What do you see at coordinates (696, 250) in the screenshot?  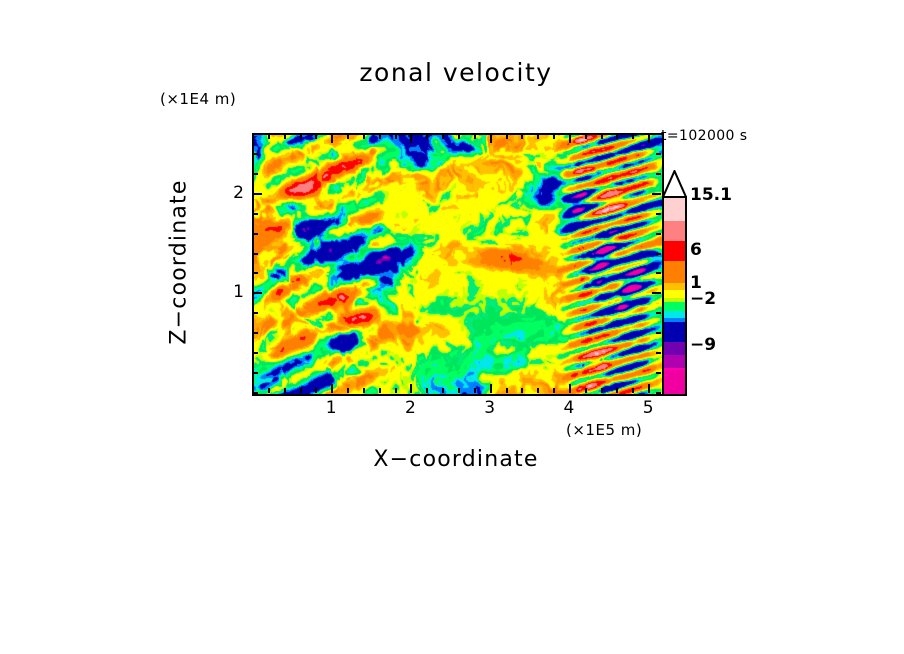 I see `colorbar-tick-label: 6` at bounding box center [696, 250].